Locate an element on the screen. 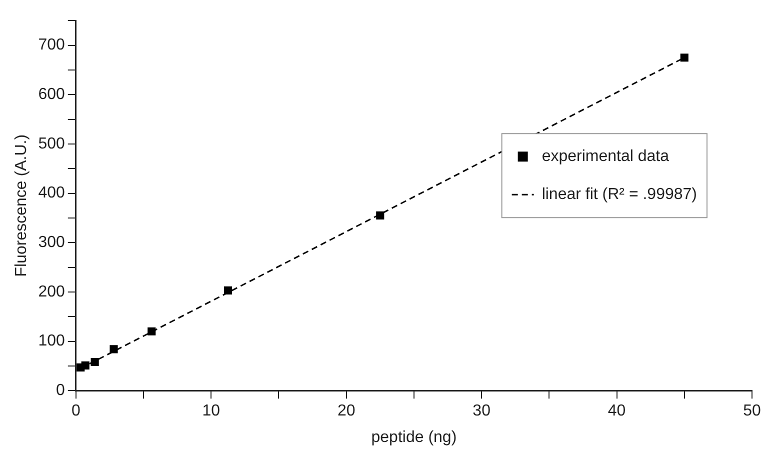 Image resolution: width=775 pixels, height=459 pixels. x-tick-label: 50 is located at coordinates (752, 411).